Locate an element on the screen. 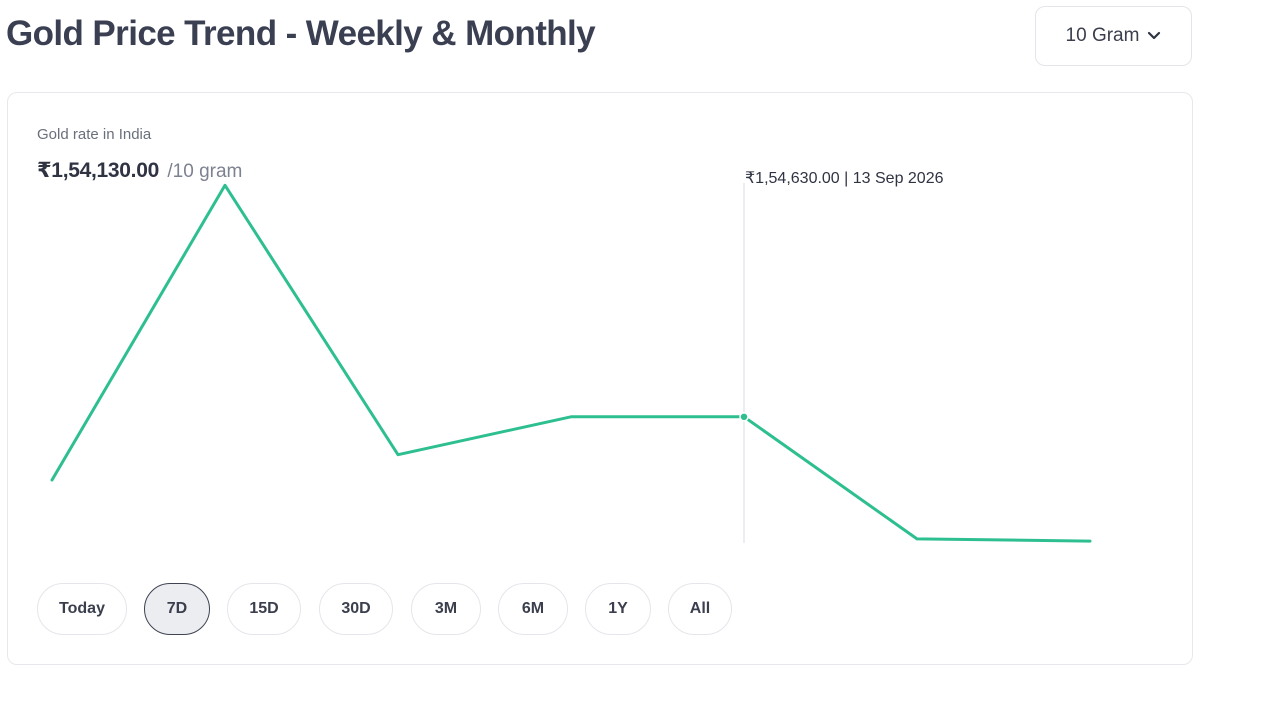  current-price-unit: /10 gram is located at coordinates (205, 171).